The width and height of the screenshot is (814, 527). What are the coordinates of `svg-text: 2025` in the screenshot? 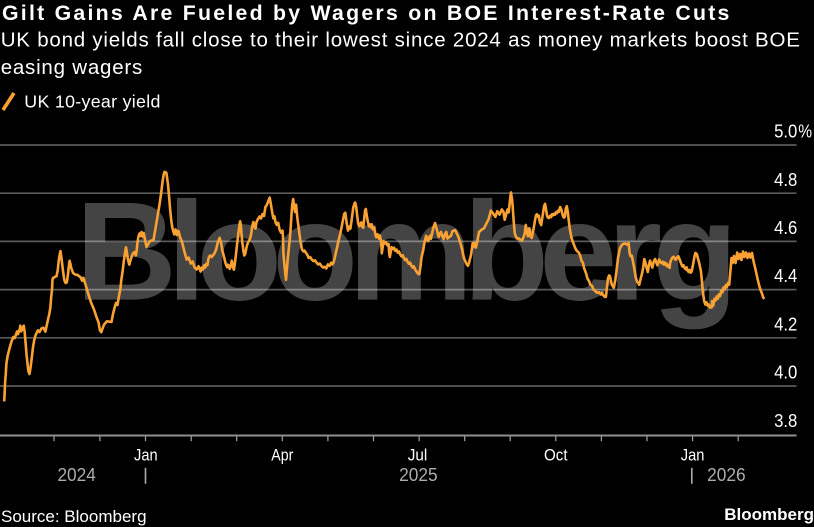 It's located at (418, 475).